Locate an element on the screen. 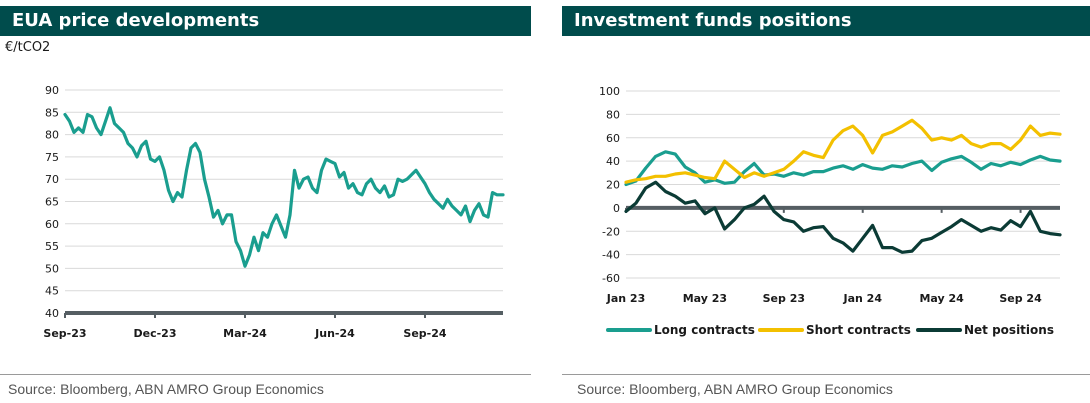  x-tick-label: Mar-24 is located at coordinates (245, 333).